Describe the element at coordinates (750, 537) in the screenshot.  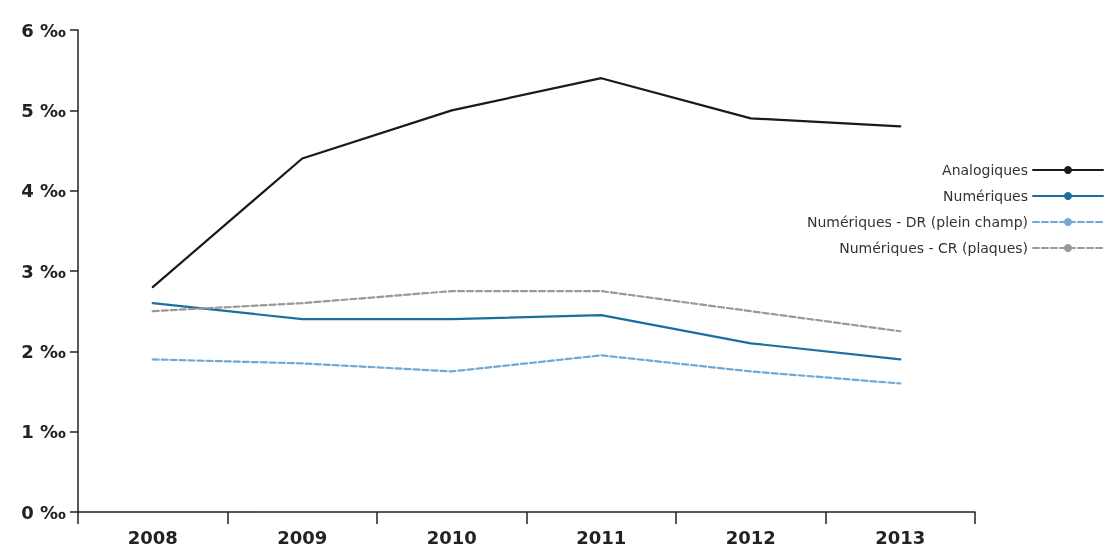
I see `x-tick-label: 2012` at that location.